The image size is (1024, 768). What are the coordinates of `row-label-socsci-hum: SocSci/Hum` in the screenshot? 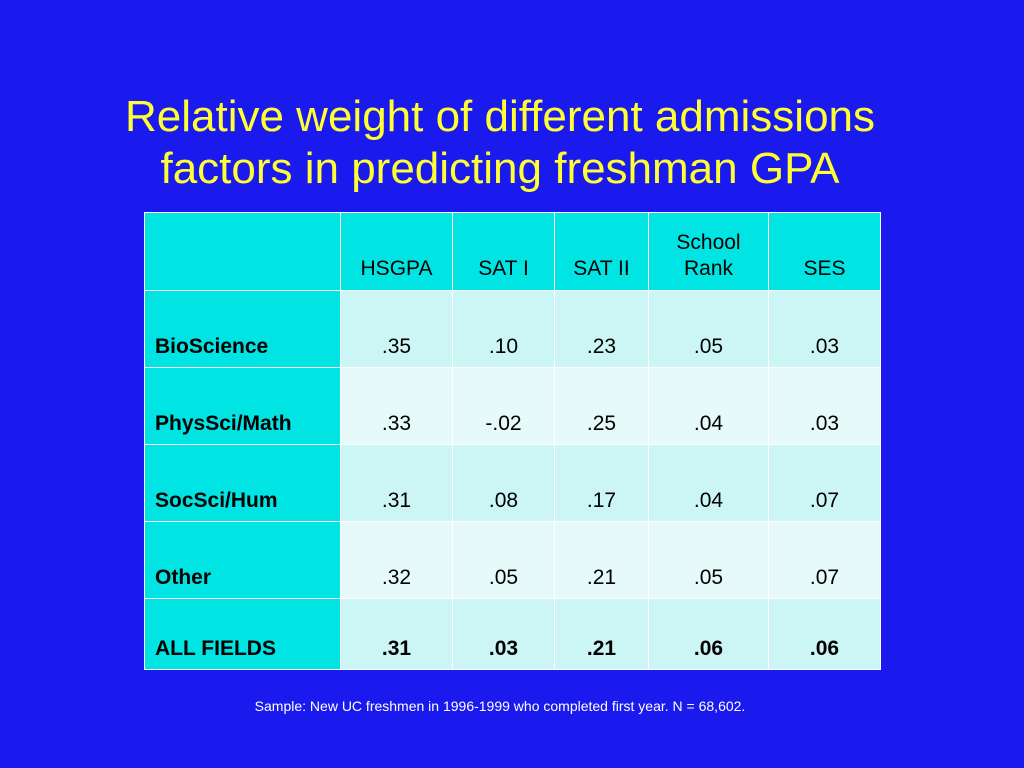 It's located at (242, 483).